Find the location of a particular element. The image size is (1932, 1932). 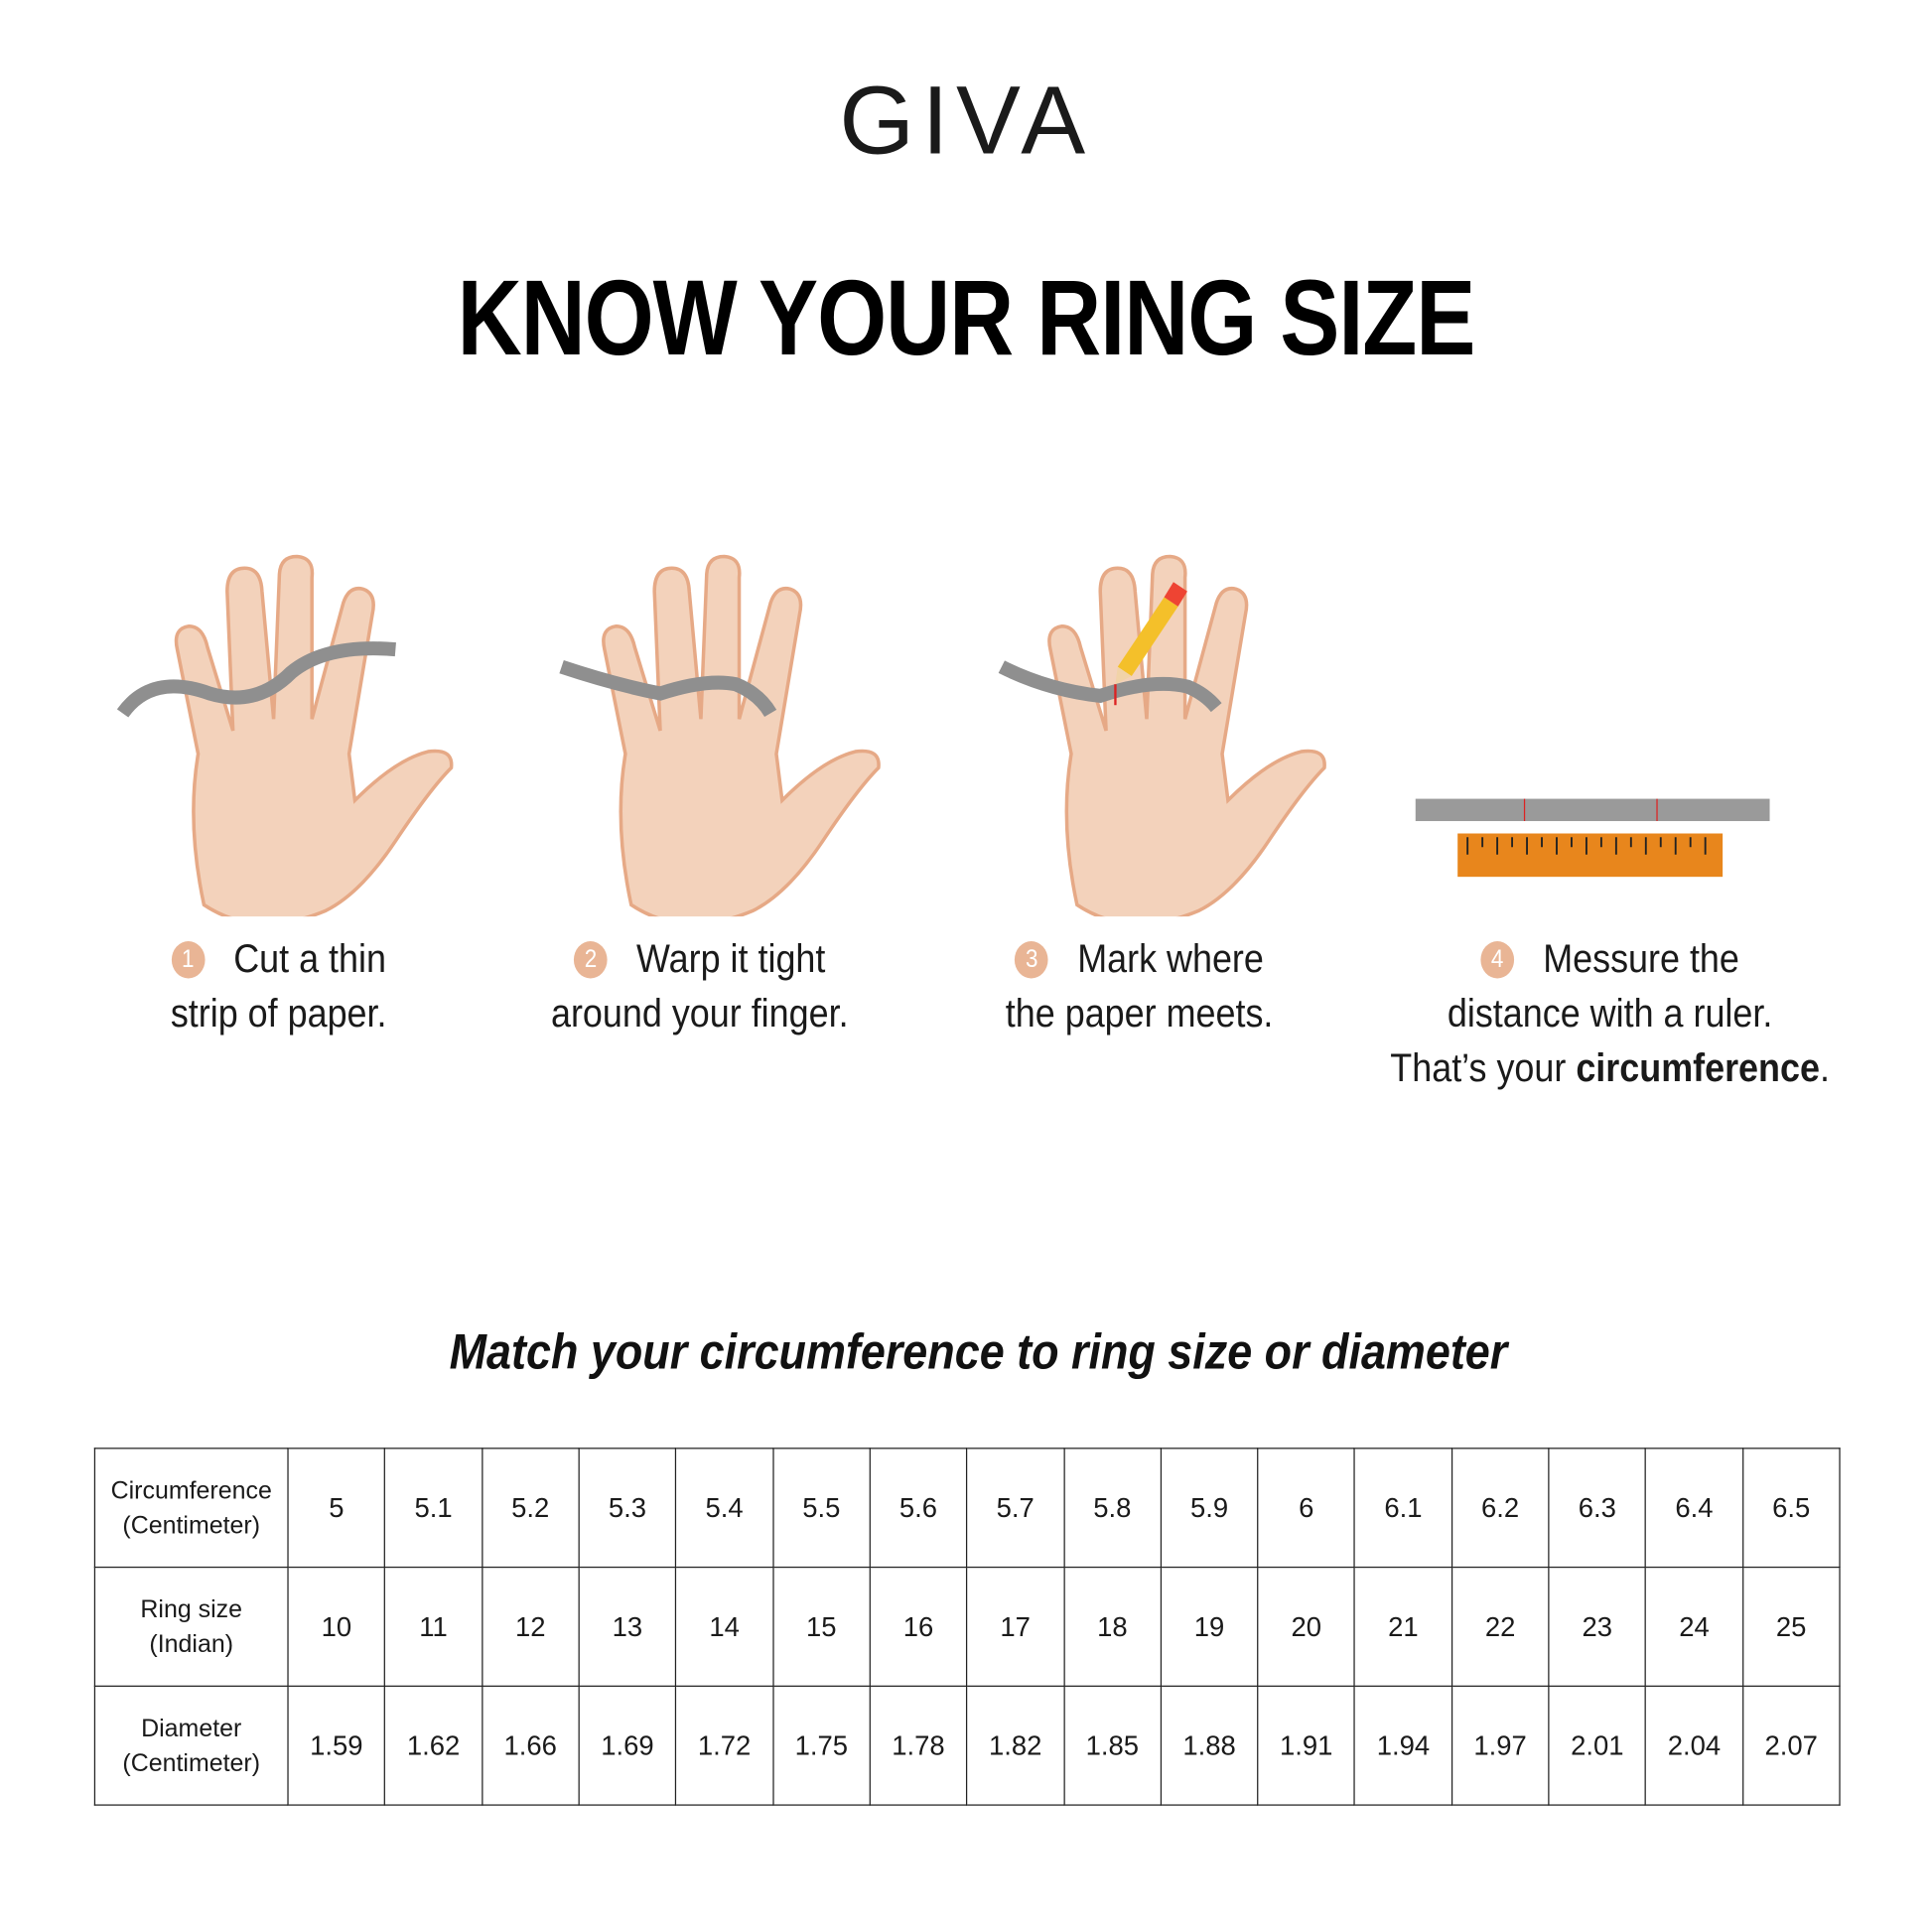

row-header: Circumference (Centimeter) is located at coordinates (191, 1509).